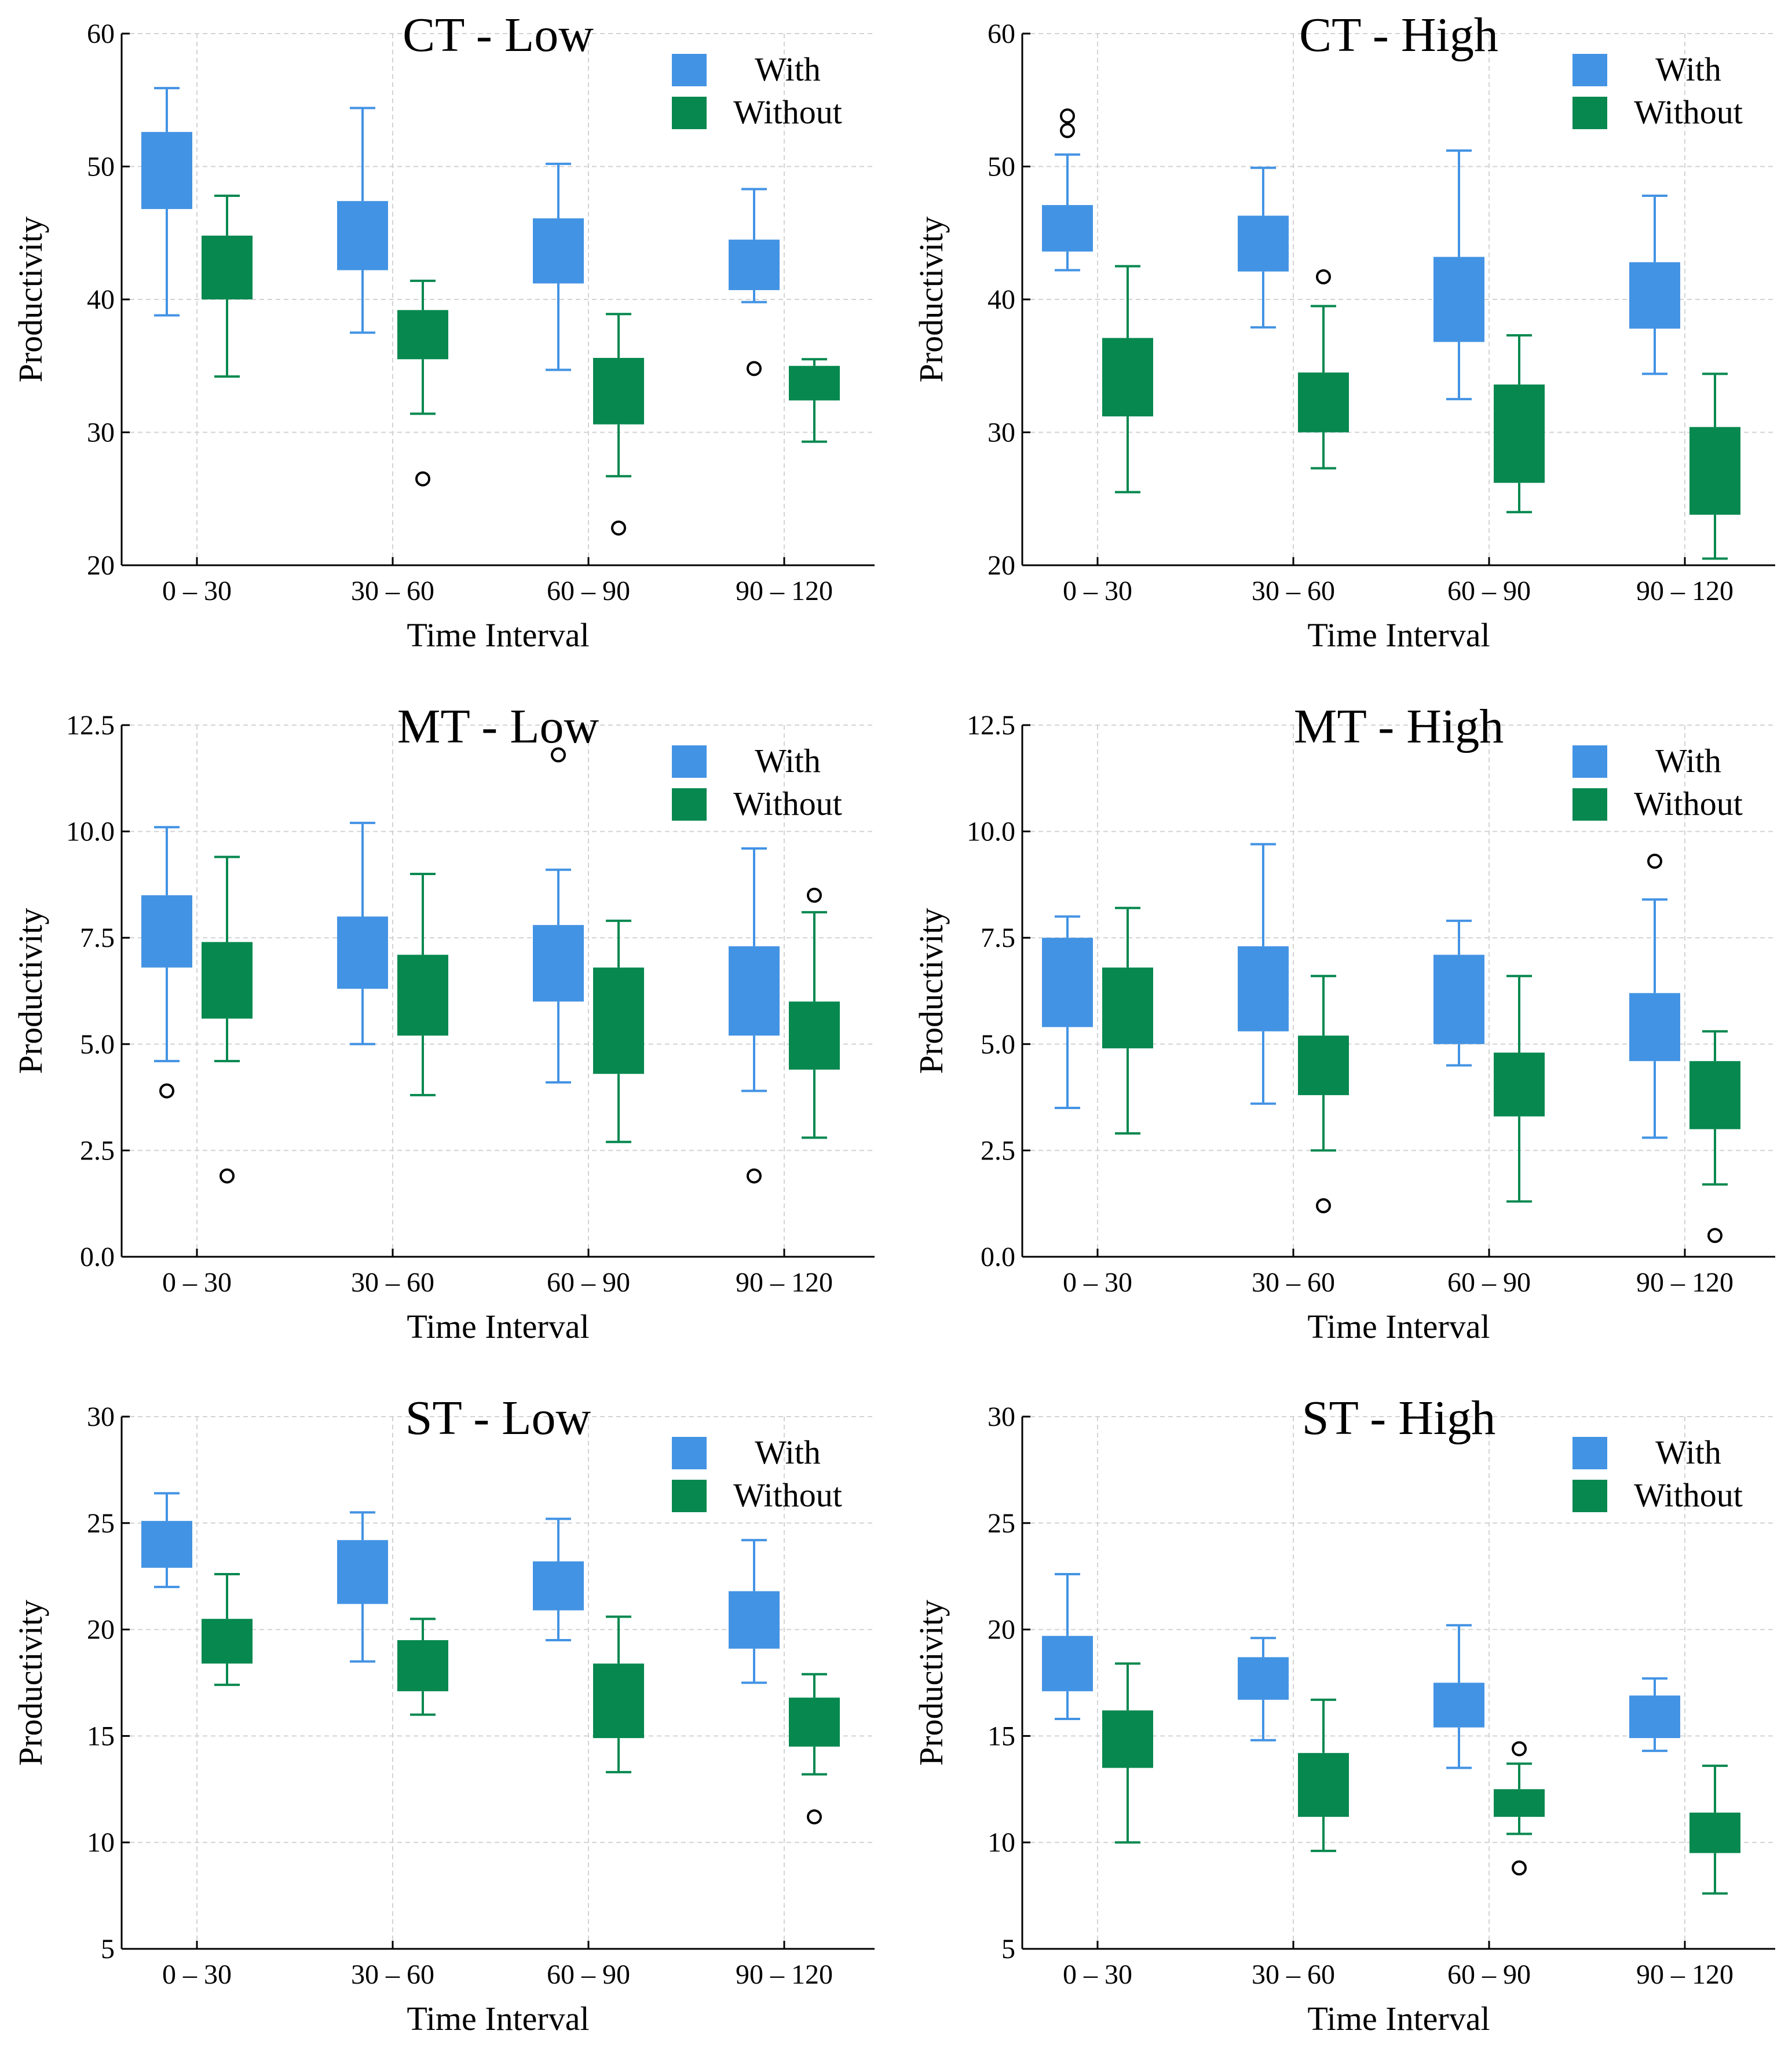  What do you see at coordinates (101, 1523) in the screenshot?
I see `y-tick-label: 25` at bounding box center [101, 1523].